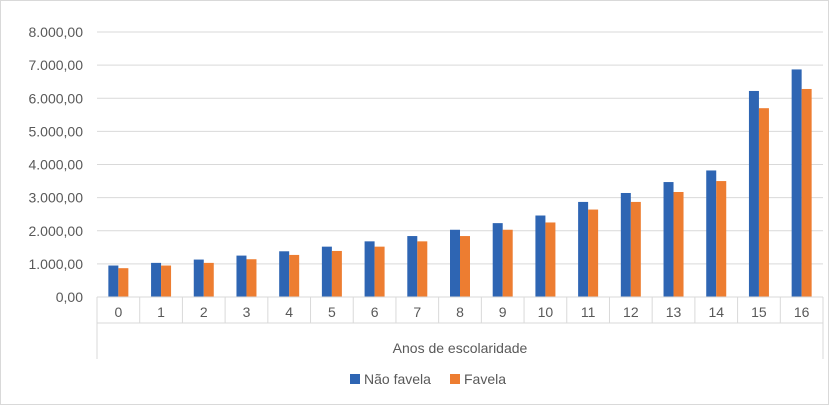 The image size is (829, 406). Describe the element at coordinates (332, 312) in the screenshot. I see `x-tick-label: 5` at that location.